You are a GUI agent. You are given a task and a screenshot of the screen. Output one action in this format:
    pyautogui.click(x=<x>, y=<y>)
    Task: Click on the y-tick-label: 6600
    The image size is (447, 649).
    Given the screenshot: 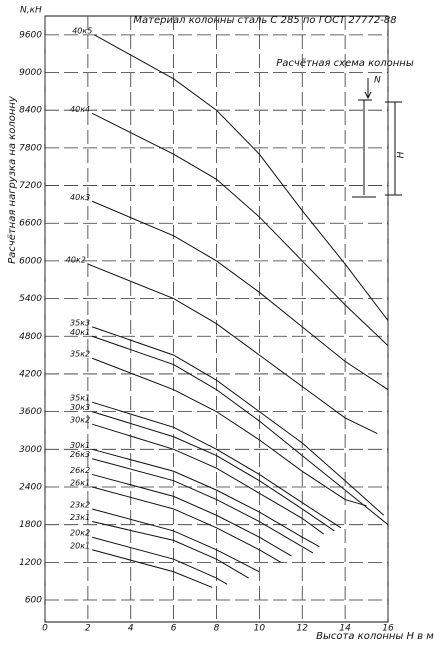 What is the action you would take?
    pyautogui.click(x=30, y=224)
    